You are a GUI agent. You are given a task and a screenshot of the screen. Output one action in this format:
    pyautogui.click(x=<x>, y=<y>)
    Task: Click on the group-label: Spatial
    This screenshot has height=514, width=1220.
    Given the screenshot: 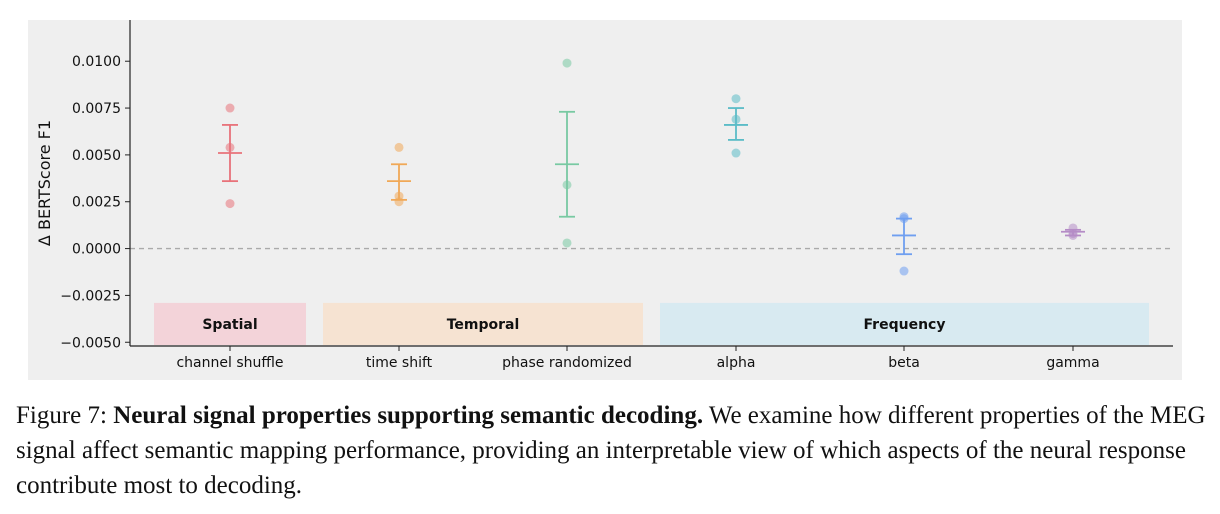 What is the action you would take?
    pyautogui.click(x=229, y=325)
    